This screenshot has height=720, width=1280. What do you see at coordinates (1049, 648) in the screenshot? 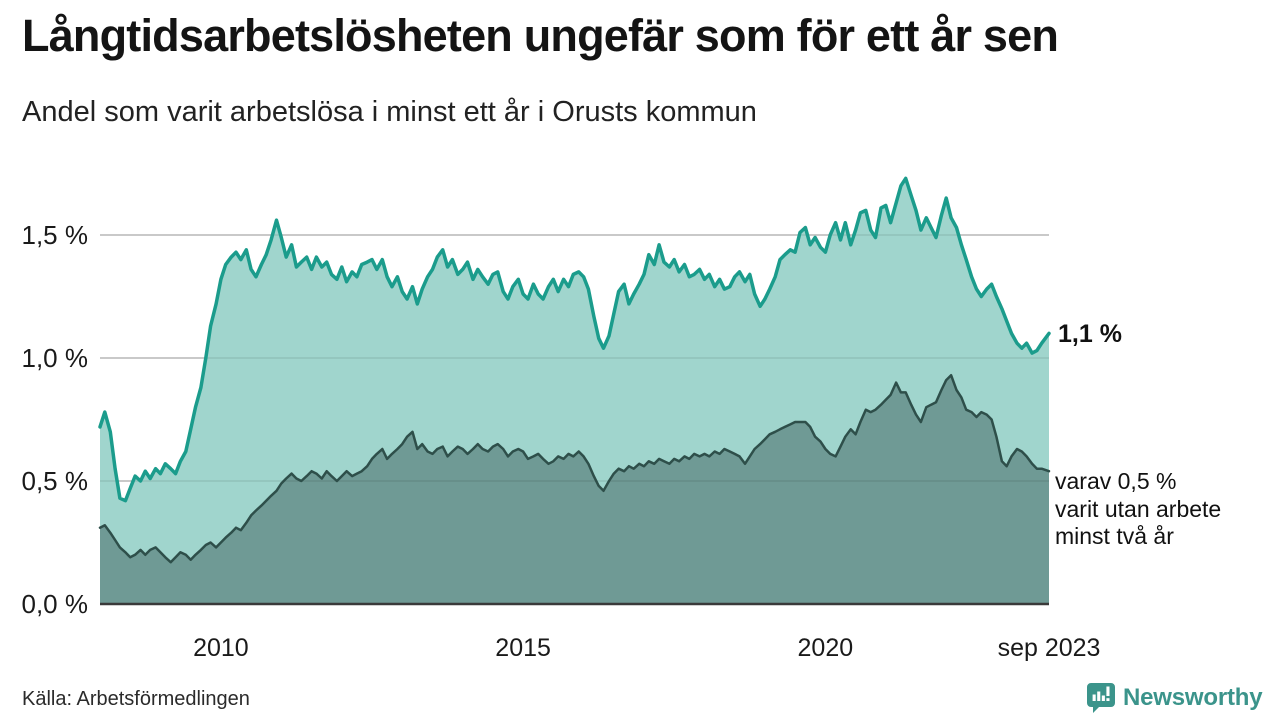
I see `x-tick-label: sep 2023` at bounding box center [1049, 648].